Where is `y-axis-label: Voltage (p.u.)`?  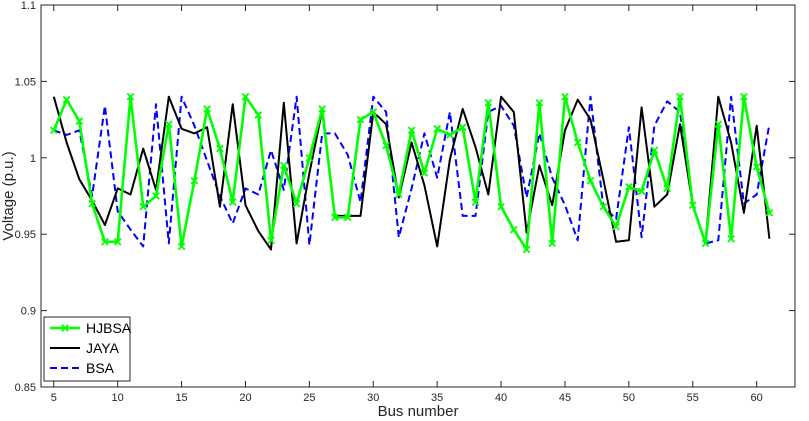
y-axis-label: Voltage (p.u.) is located at coordinates (8, 195).